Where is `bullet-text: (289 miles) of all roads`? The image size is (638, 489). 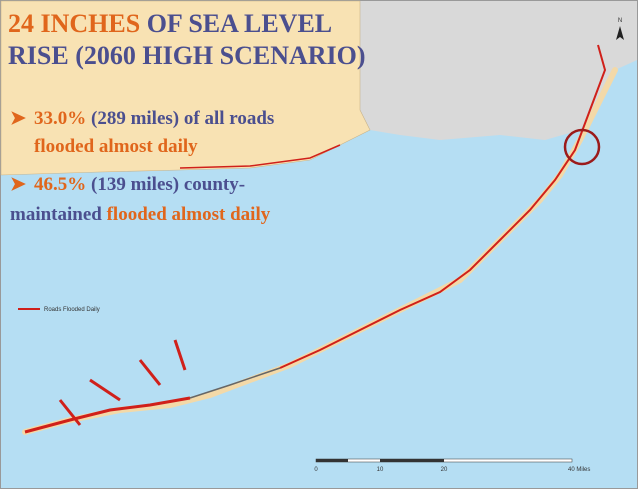
bullet-text: (289 miles) of all roads is located at coordinates (180, 118).